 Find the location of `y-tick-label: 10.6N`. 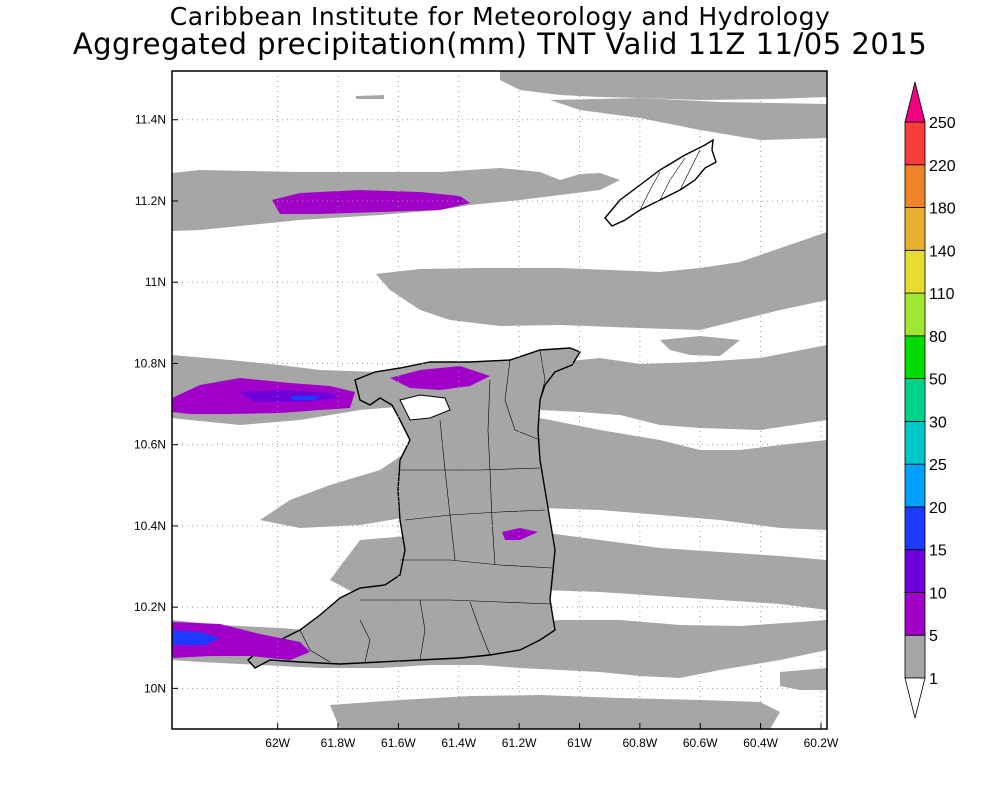

y-tick-label: 10.6N is located at coordinates (150, 445).